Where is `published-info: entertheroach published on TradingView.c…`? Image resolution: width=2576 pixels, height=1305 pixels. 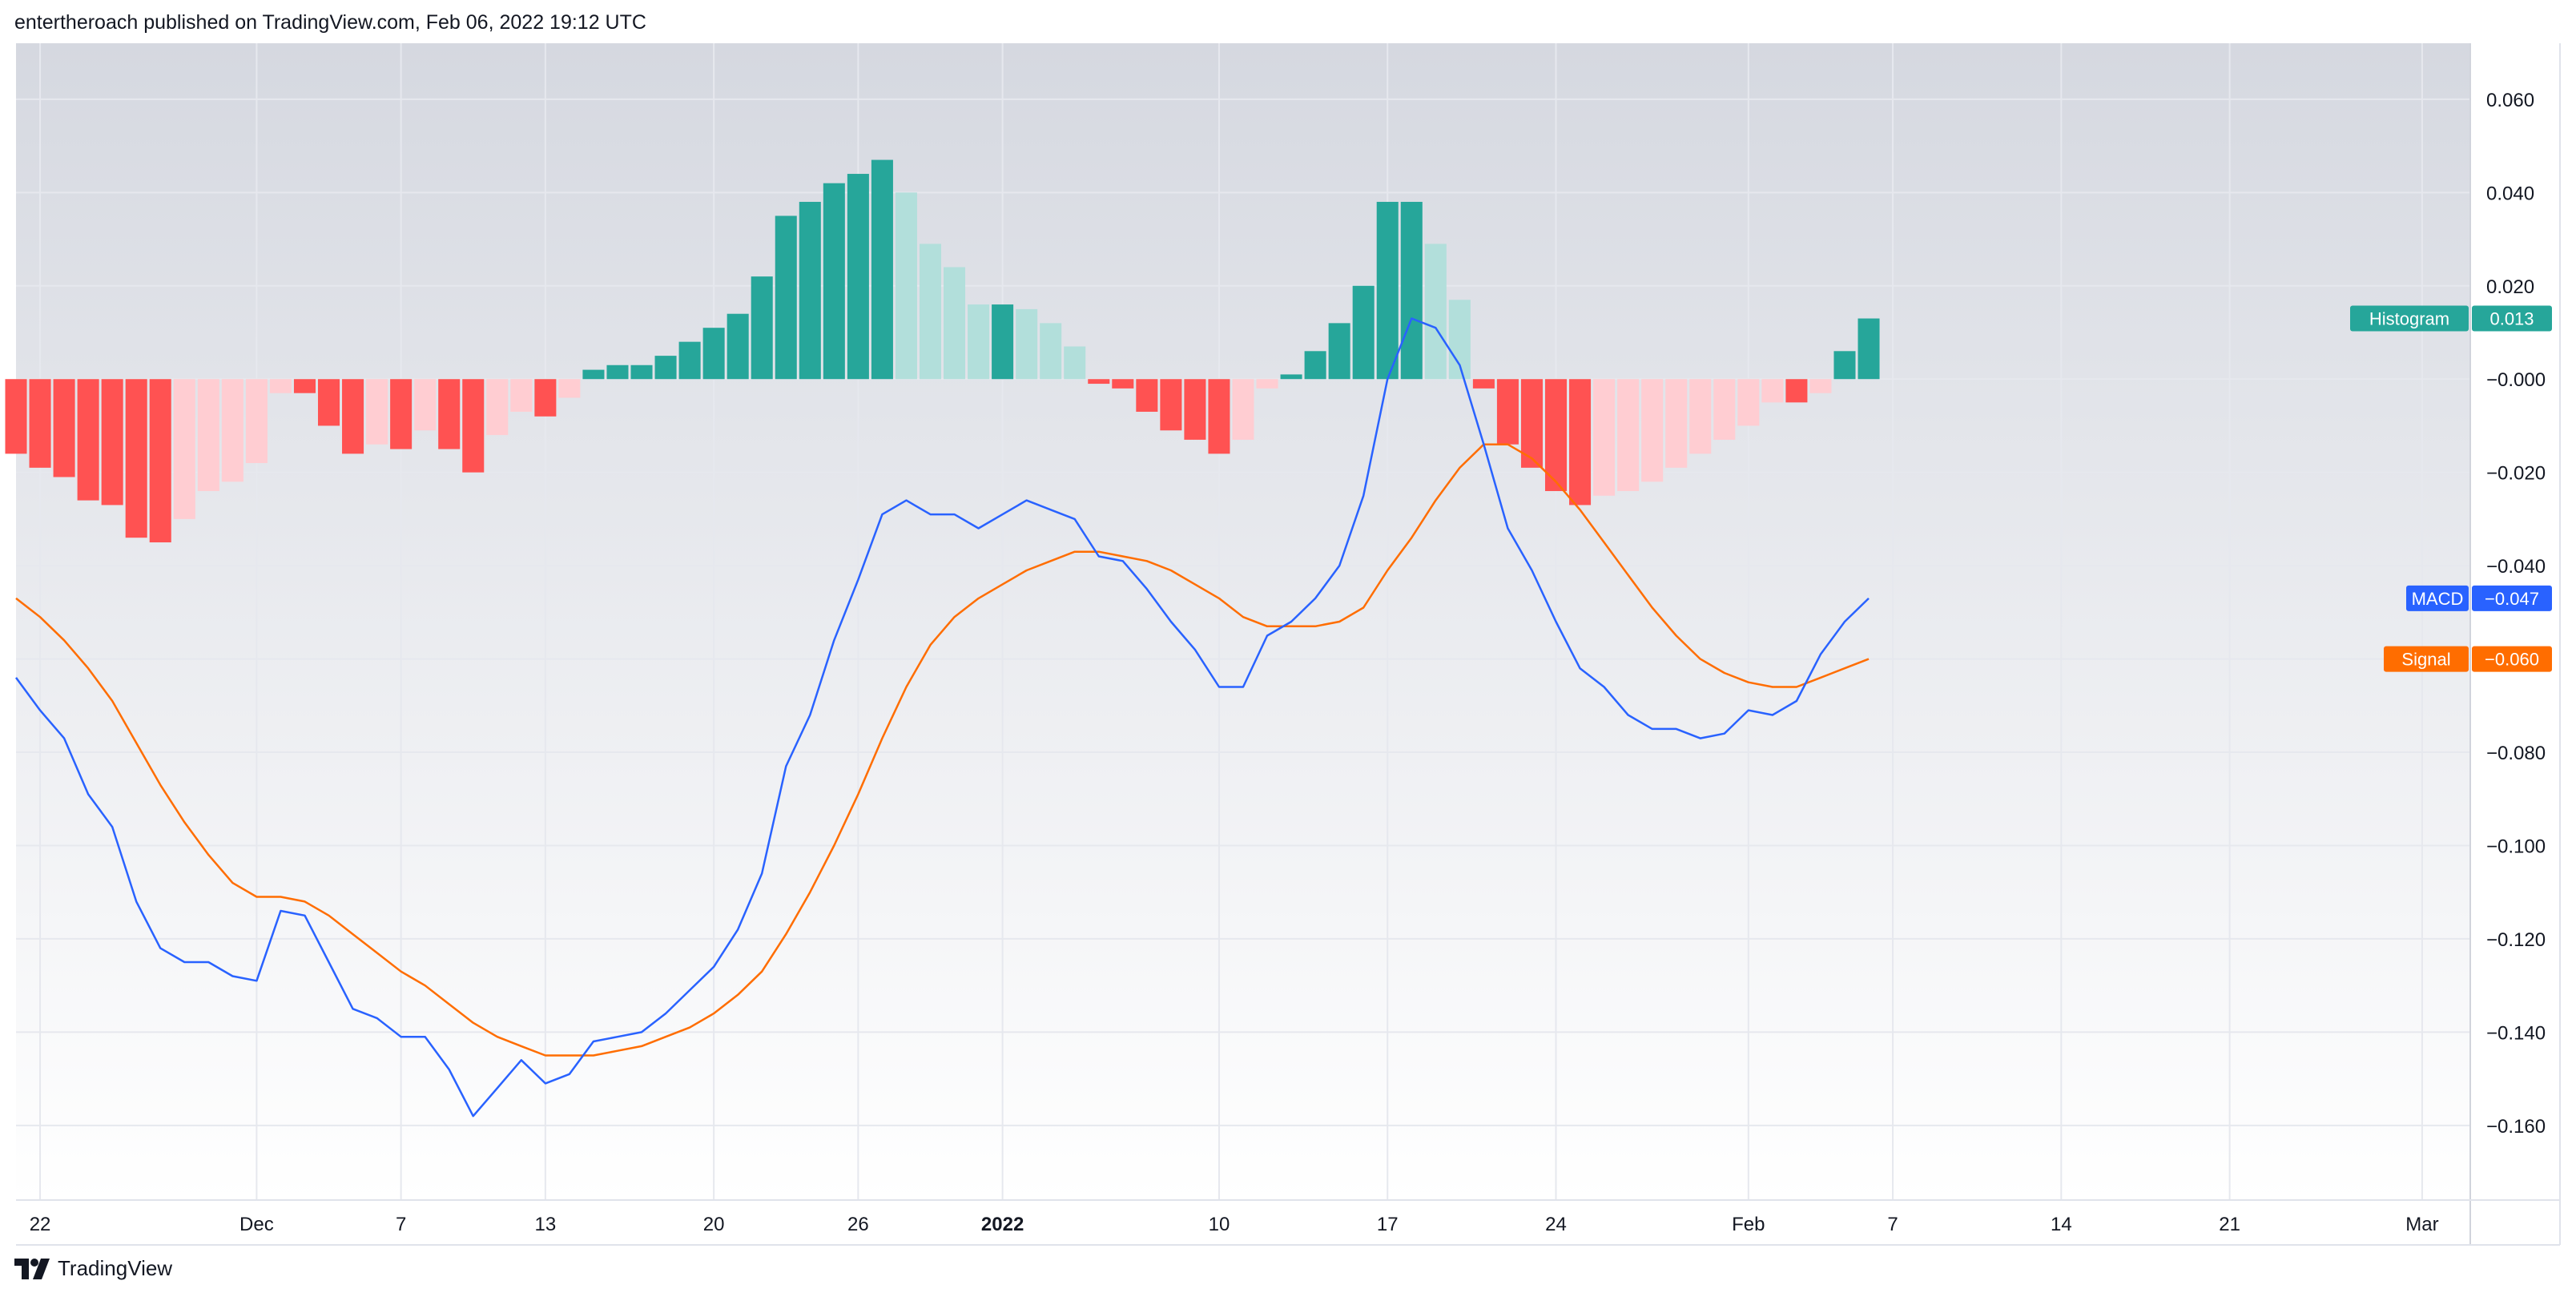
published-info: entertheroach published on TradingView.c… is located at coordinates (330, 22).